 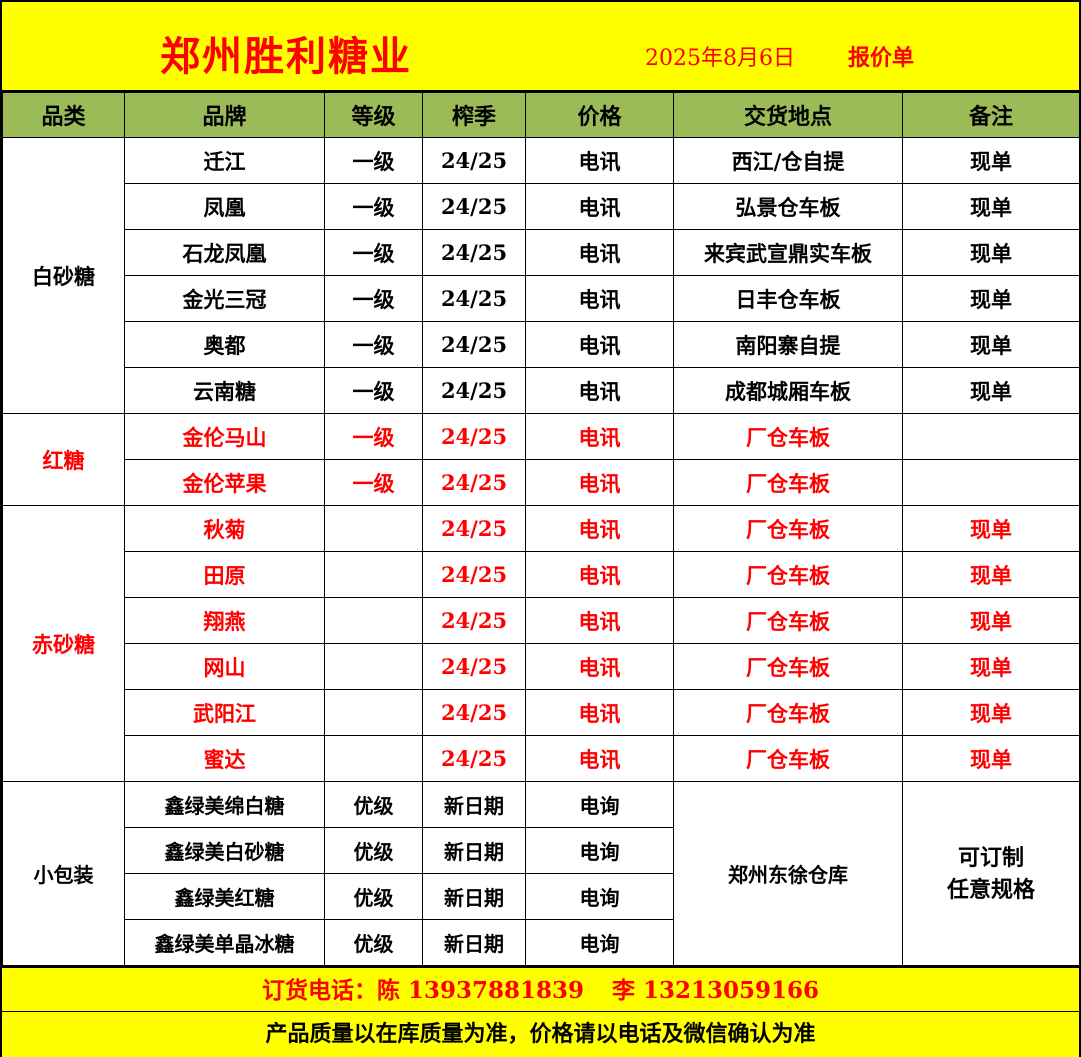 I want to click on column-header: 等级, so click(x=373, y=115).